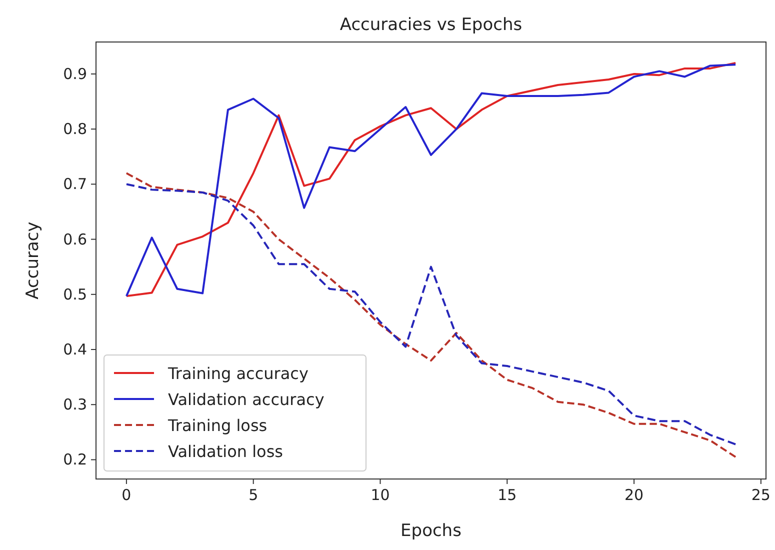  Describe the element at coordinates (75, 405) in the screenshot. I see `y-tick-label: 0.3` at that location.